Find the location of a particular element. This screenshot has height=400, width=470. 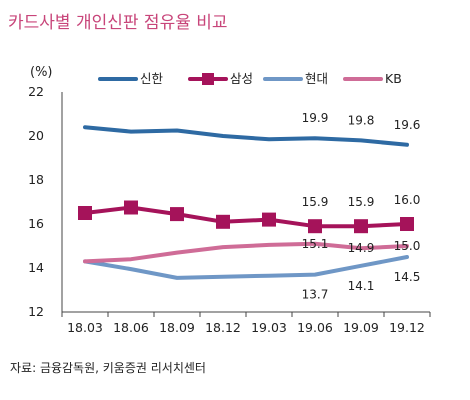

data-label-현대: 14.5 is located at coordinates (407, 277).